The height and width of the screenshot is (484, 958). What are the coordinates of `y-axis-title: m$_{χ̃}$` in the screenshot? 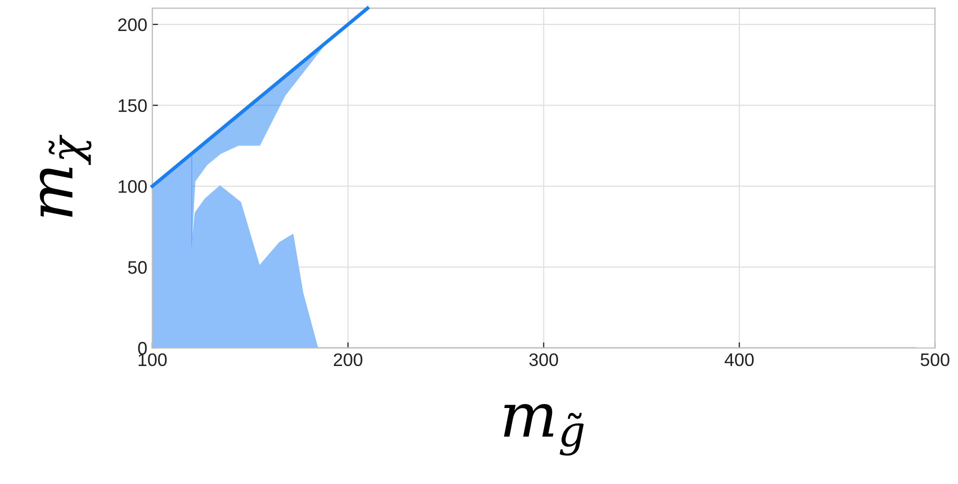 It's located at (66, 175).